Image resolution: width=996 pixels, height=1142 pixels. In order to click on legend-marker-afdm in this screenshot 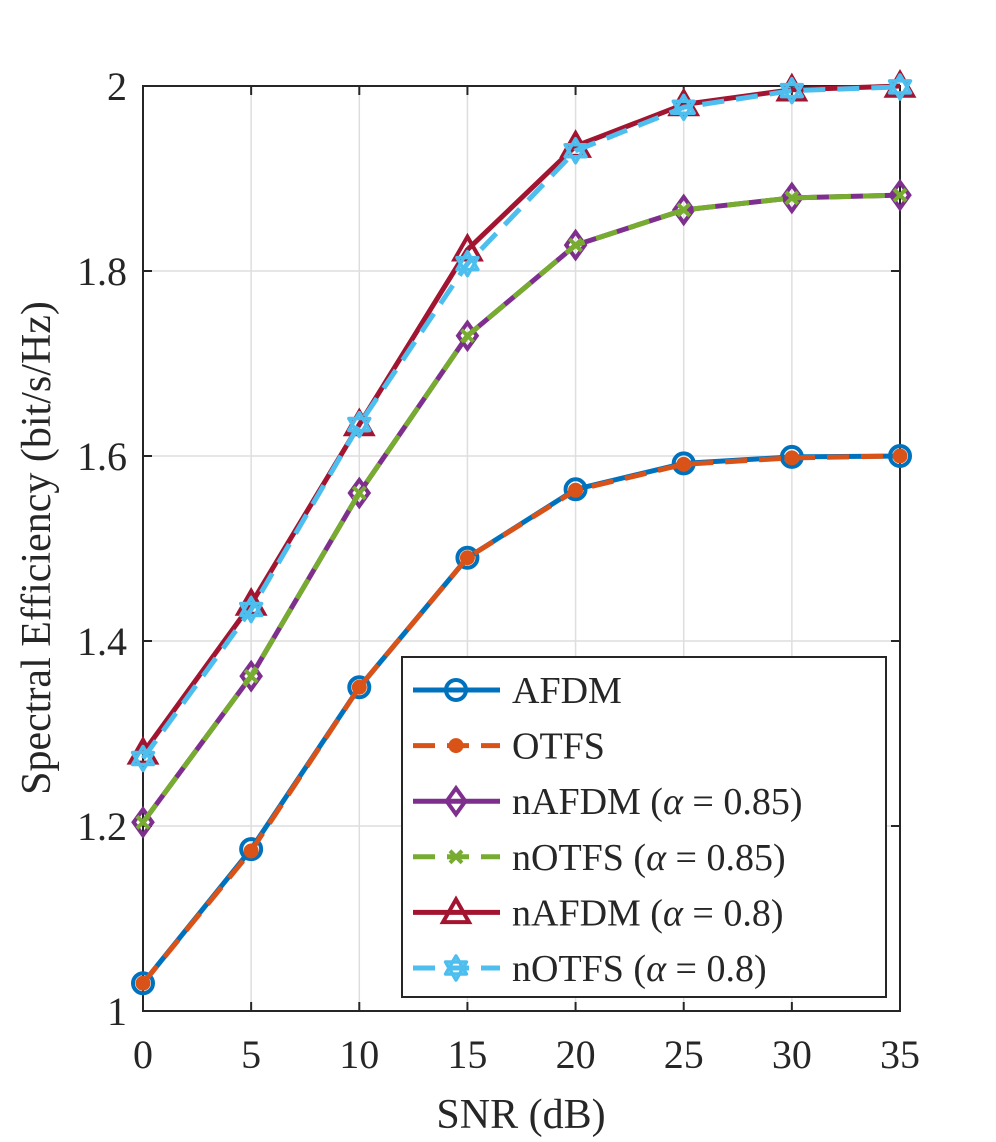, I will do `click(456, 690)`.